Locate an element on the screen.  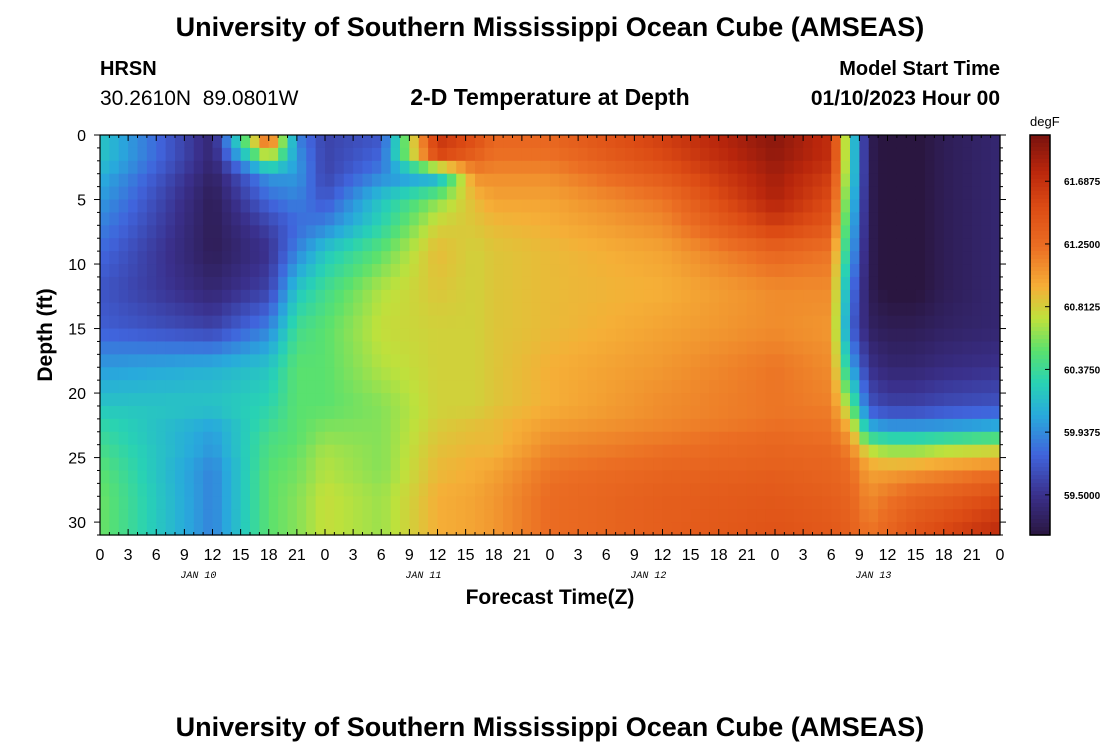
station-location: 30.2610N 89.0801W is located at coordinates (199, 98).